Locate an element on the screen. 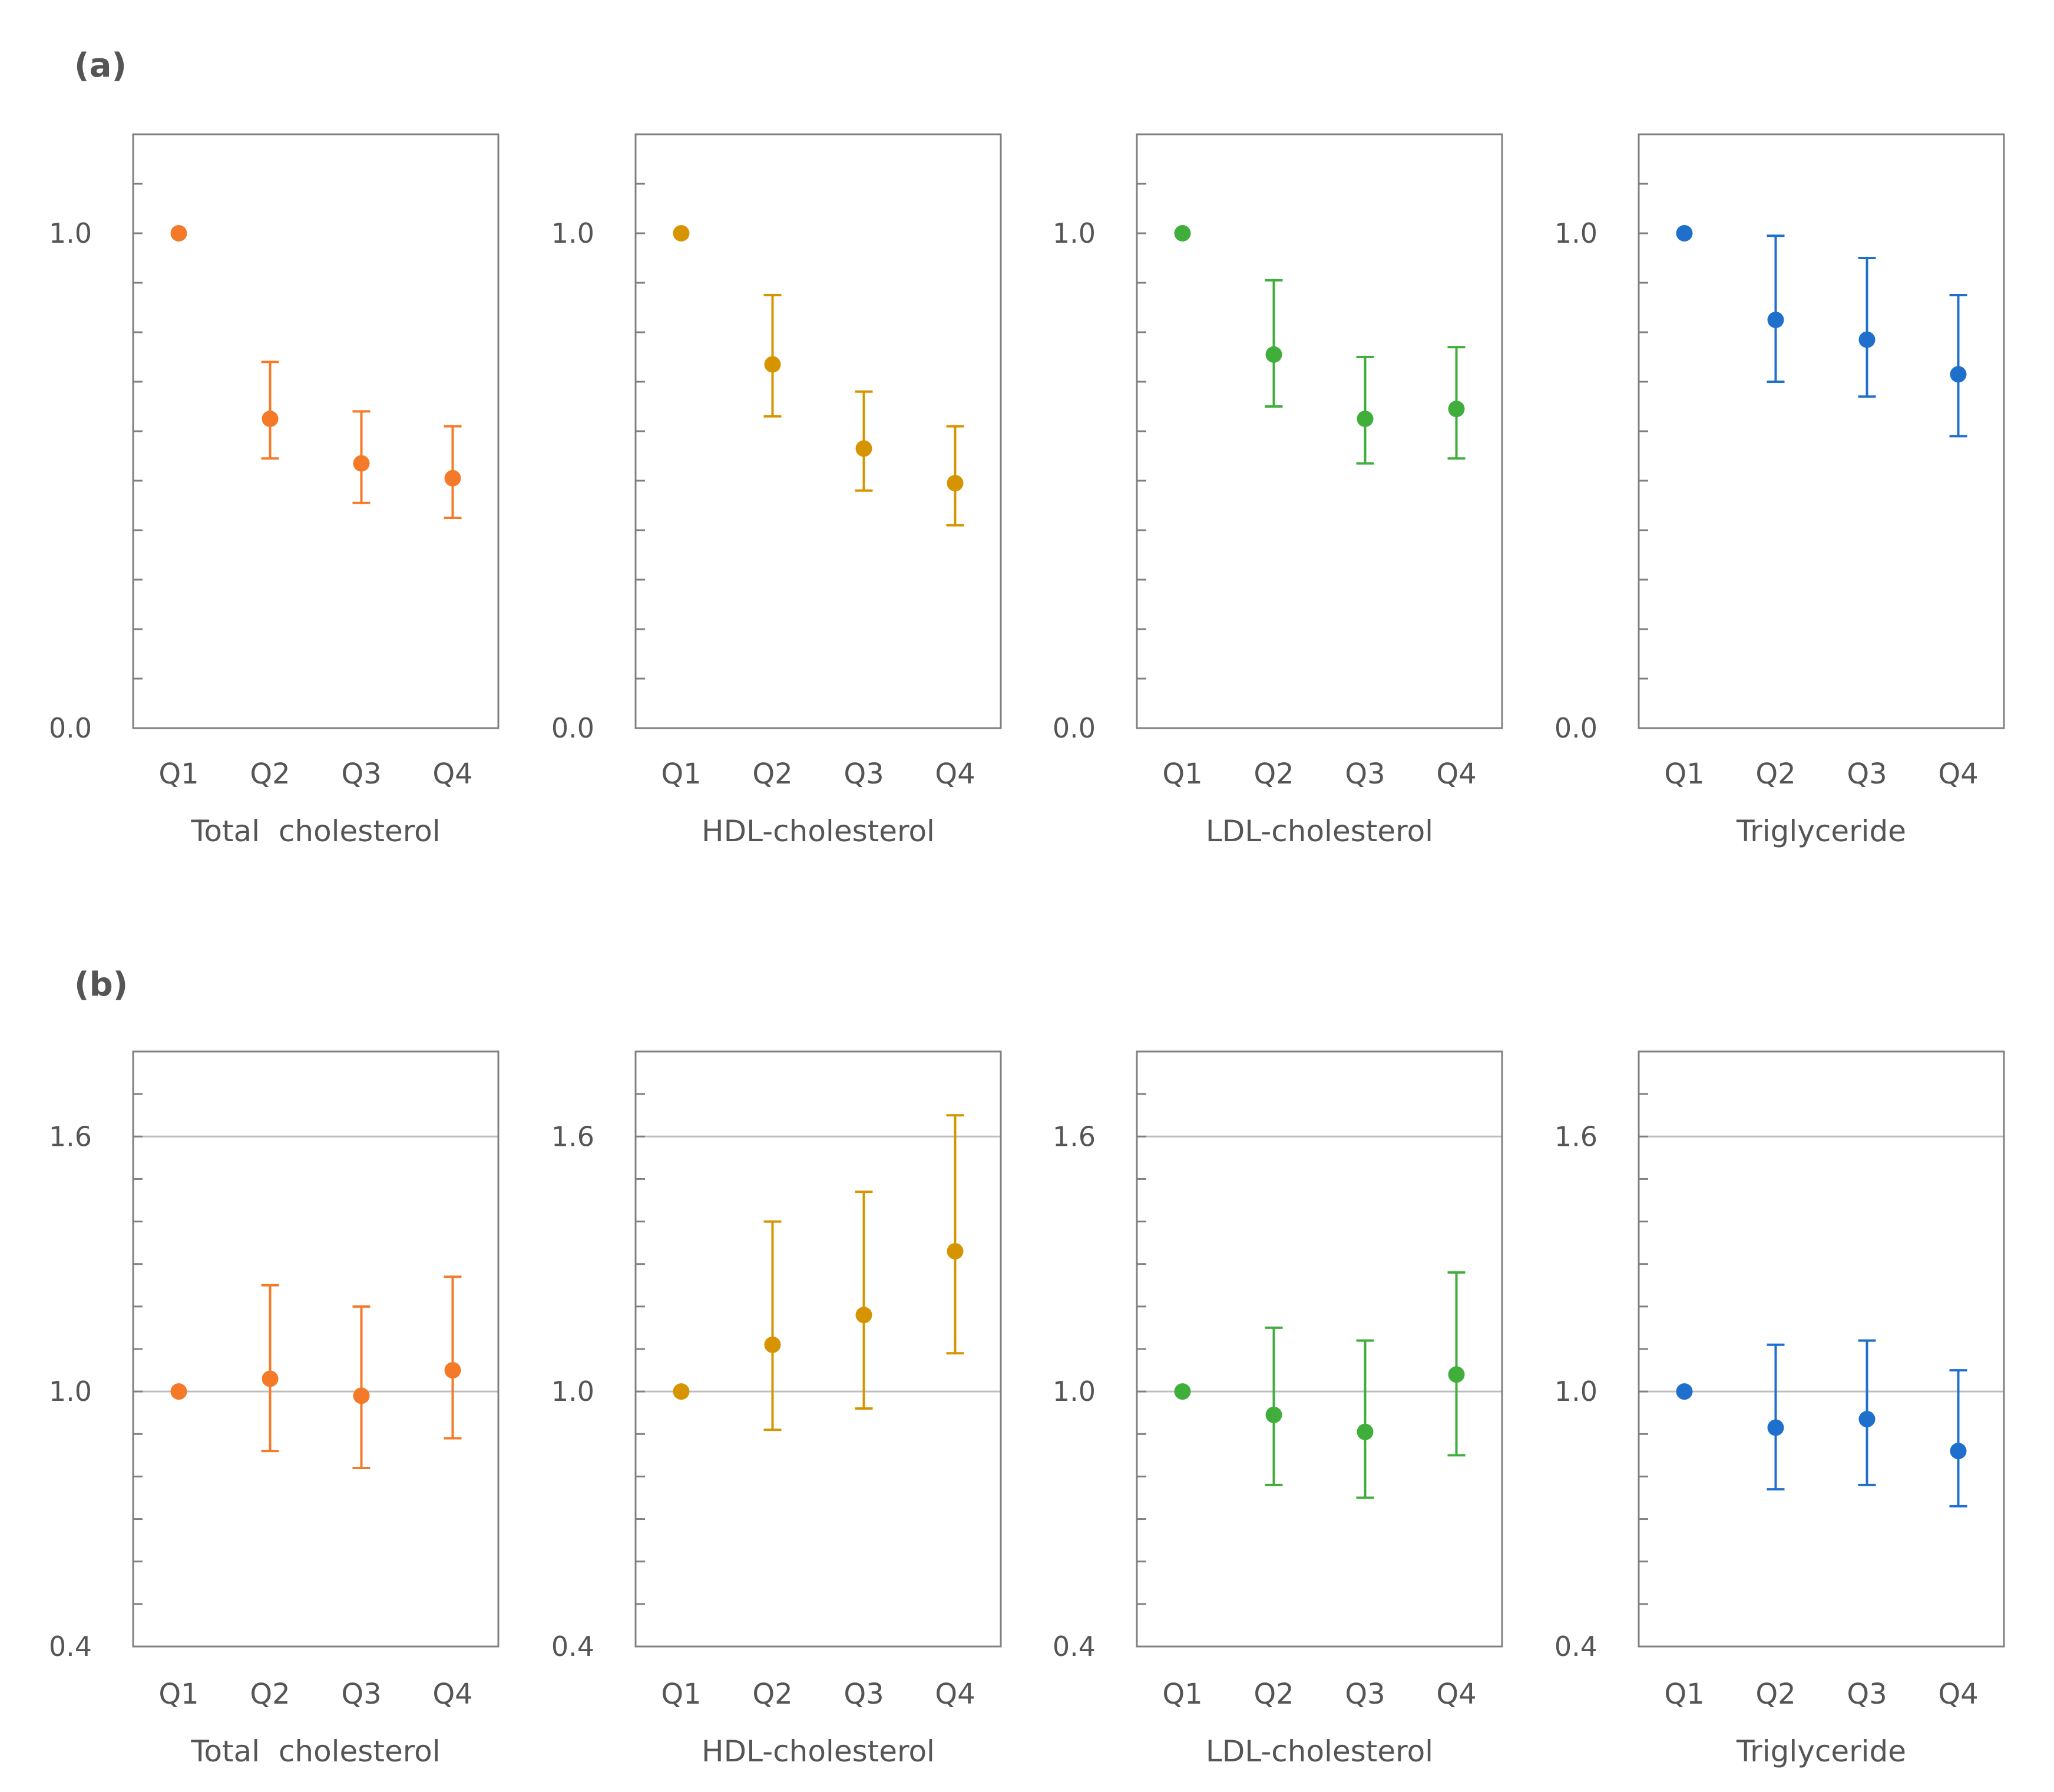  panel-label: (b) is located at coordinates (101, 985).